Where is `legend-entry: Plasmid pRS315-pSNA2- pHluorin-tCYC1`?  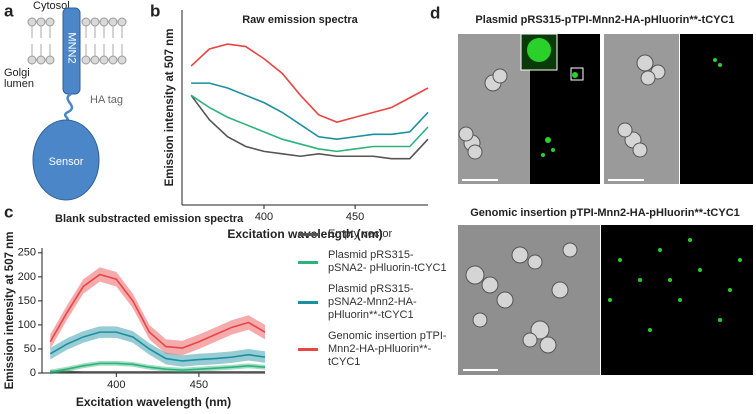
legend-entry: Plasmid pRS315-pSNA2- pHluorin-tCYC1 is located at coordinates (373, 262).